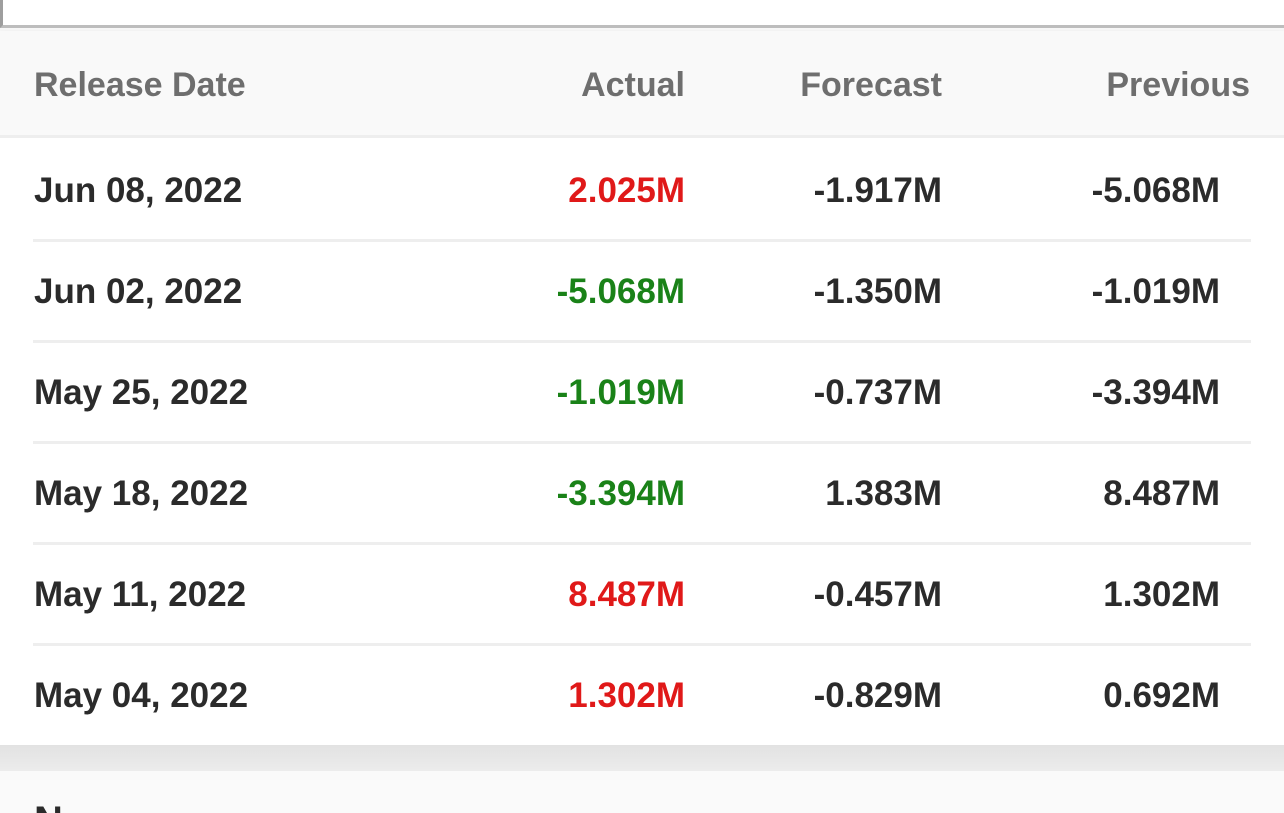 The image size is (1284, 813). What do you see at coordinates (620, 493) in the screenshot?
I see `cell-actual: -3.394M` at bounding box center [620, 493].